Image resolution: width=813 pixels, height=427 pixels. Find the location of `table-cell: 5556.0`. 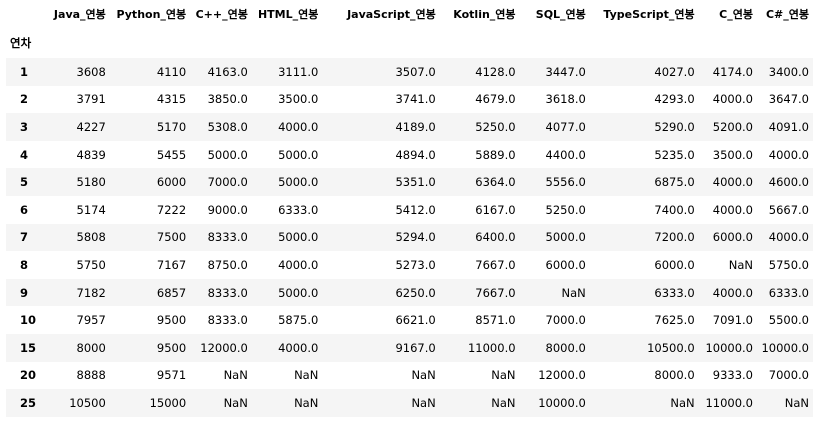

table-cell: 5556.0 is located at coordinates (565, 182).